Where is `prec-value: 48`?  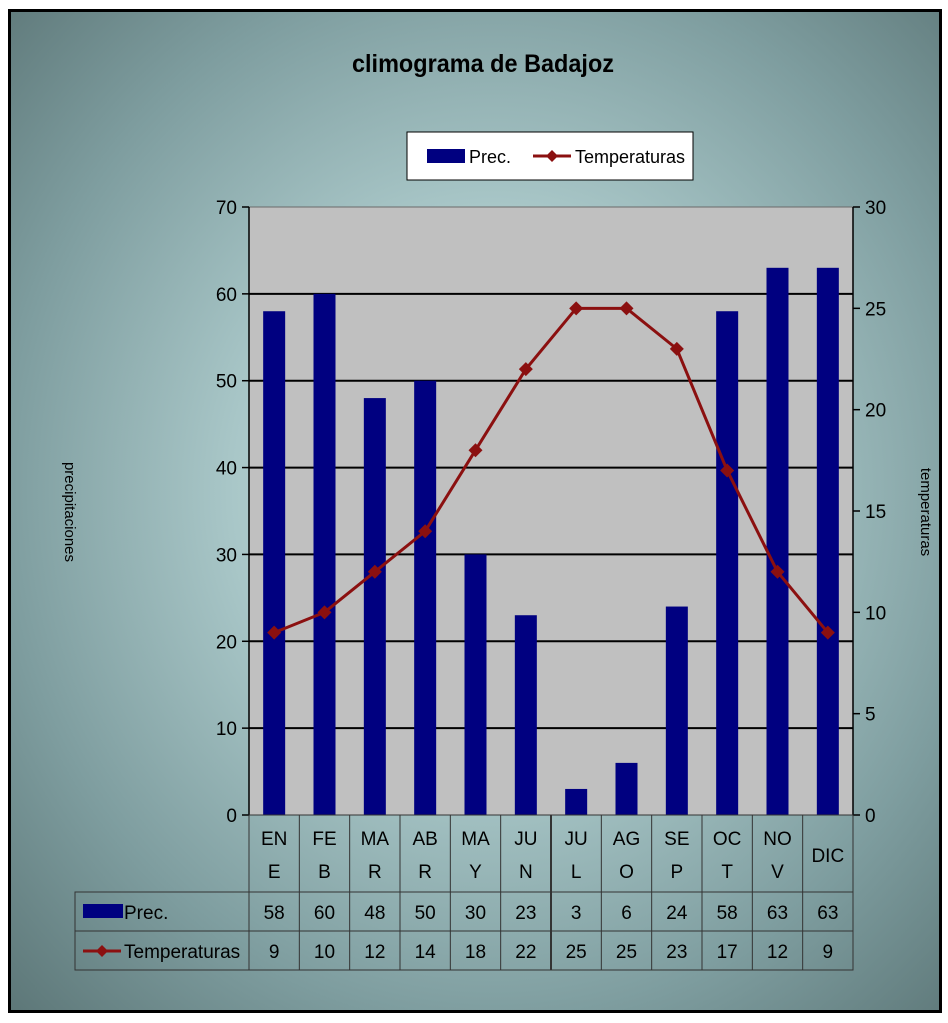
prec-value: 48 is located at coordinates (374, 913).